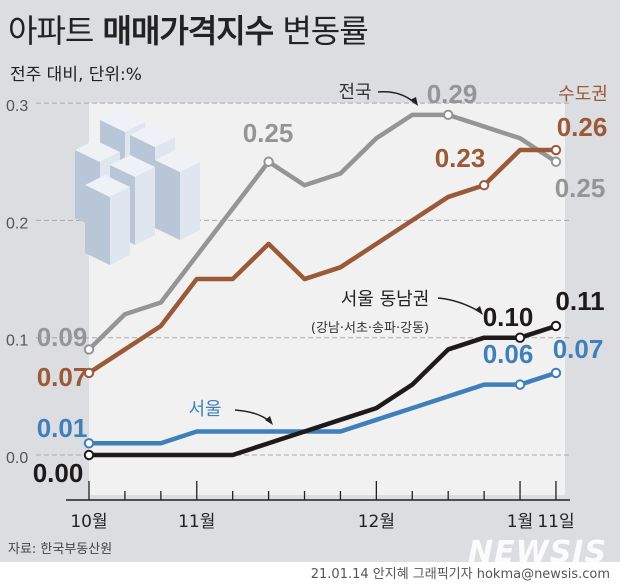  I want to click on y-tick-label: 0.1, so click(17, 341).